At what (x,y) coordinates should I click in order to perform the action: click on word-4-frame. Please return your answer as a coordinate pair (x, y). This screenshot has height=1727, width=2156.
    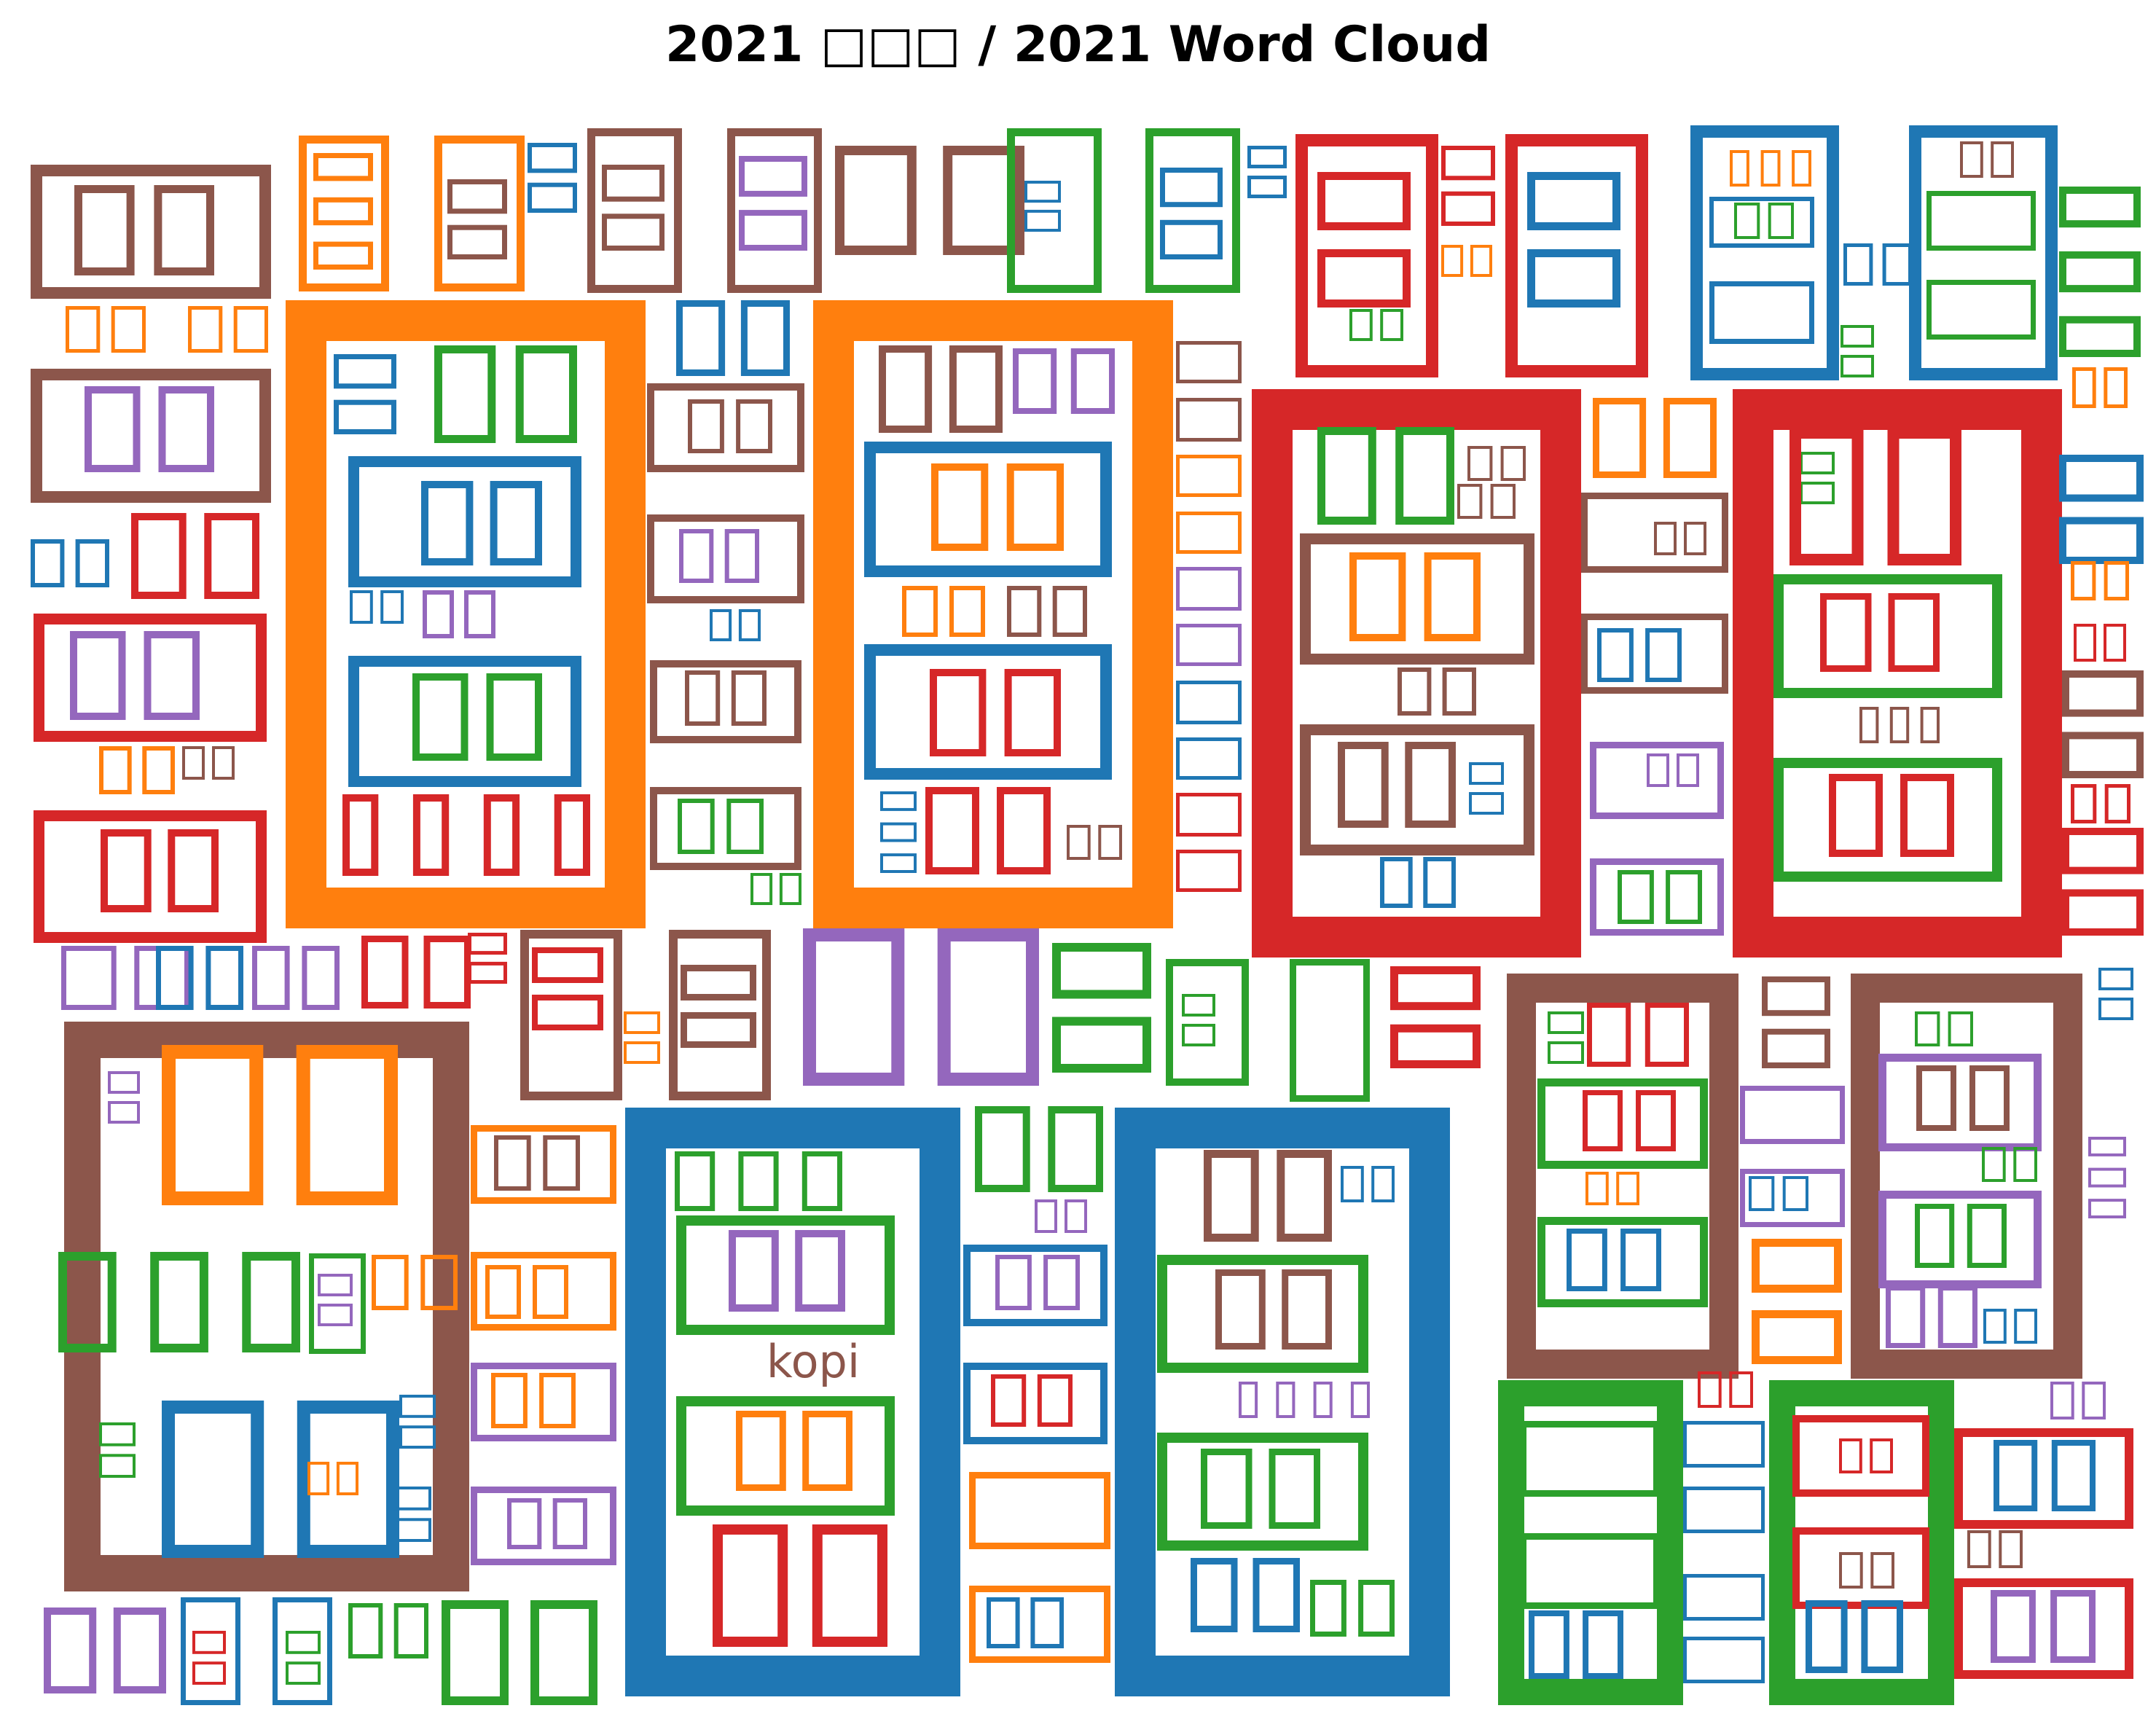
    Looking at the image, I should click on (1897, 673).